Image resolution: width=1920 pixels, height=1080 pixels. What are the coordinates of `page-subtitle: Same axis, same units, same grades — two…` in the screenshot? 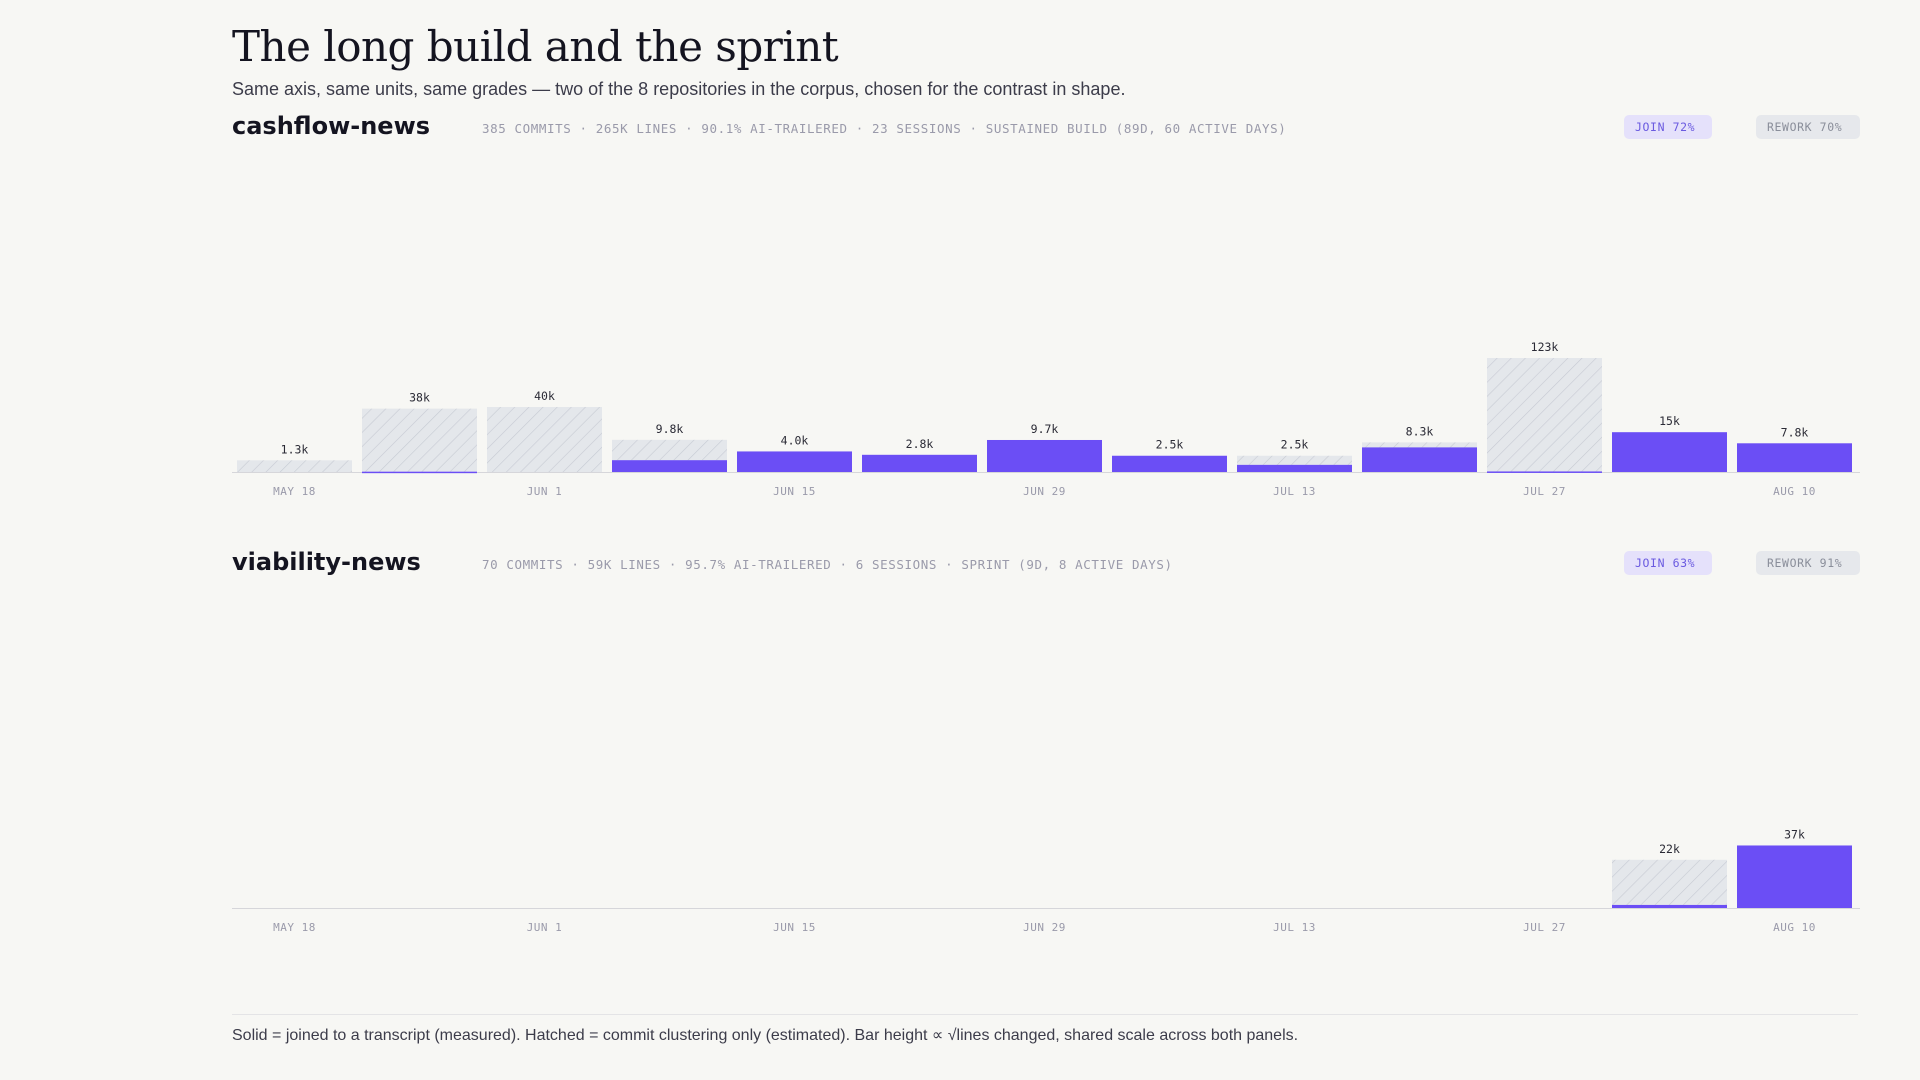 It's located at (679, 89).